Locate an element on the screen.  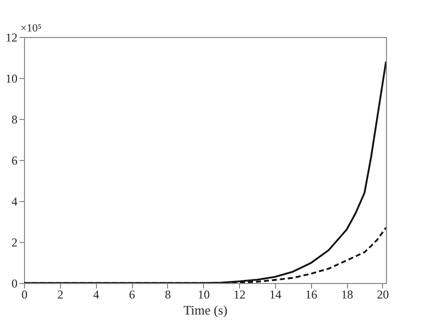
y-tick-label: 12 is located at coordinates (12, 37).